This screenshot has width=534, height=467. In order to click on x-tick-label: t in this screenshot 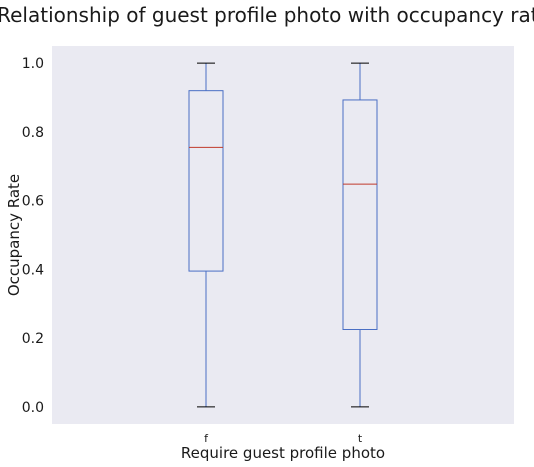, I will do `click(360, 438)`.